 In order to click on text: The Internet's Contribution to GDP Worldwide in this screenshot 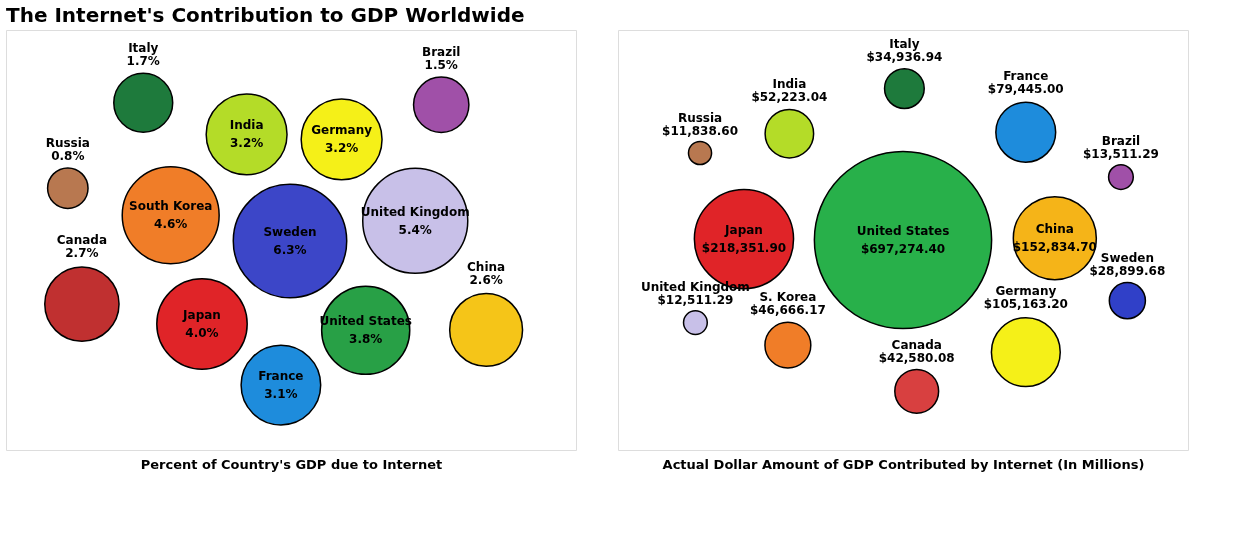, I will do `click(265, 15)`.